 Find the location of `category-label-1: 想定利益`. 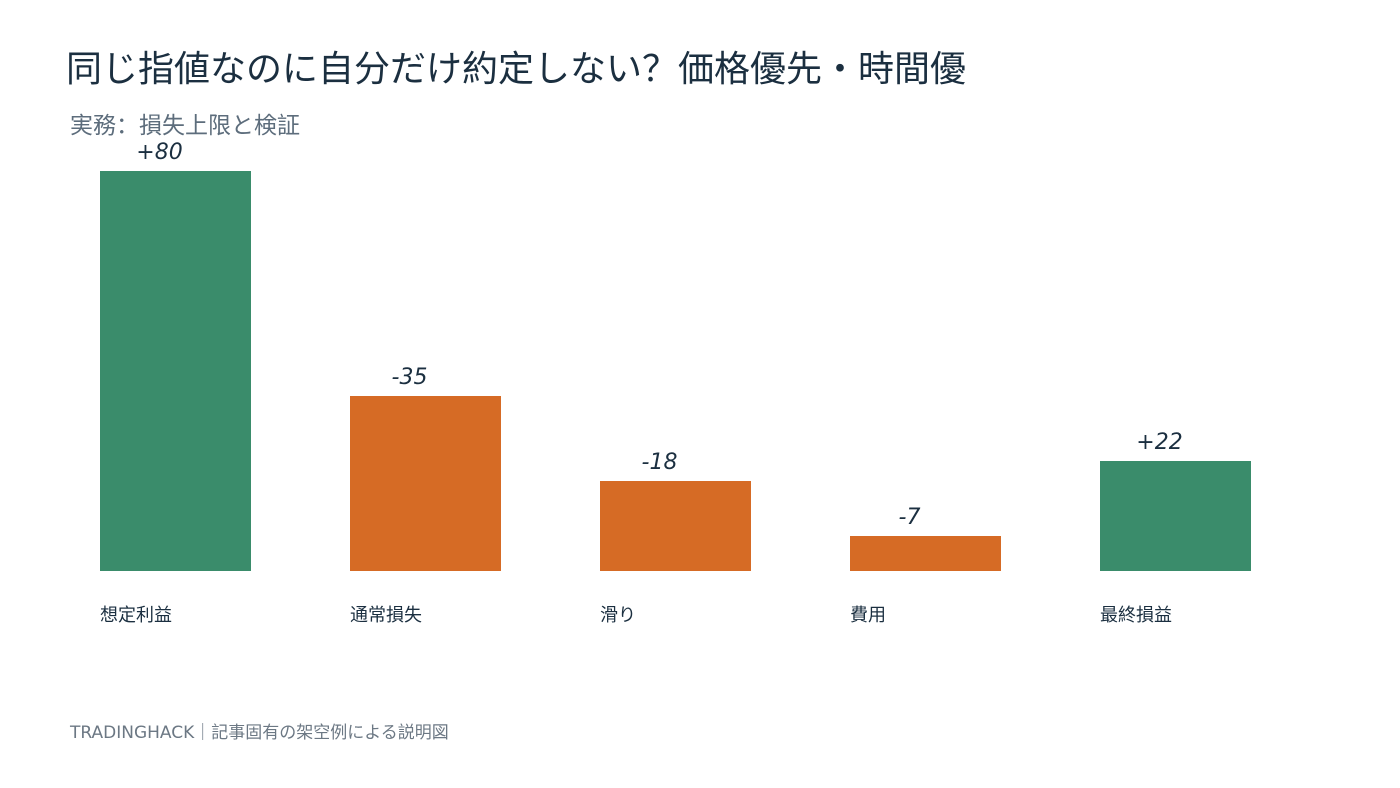

category-label-1: 想定利益 is located at coordinates (136, 615).